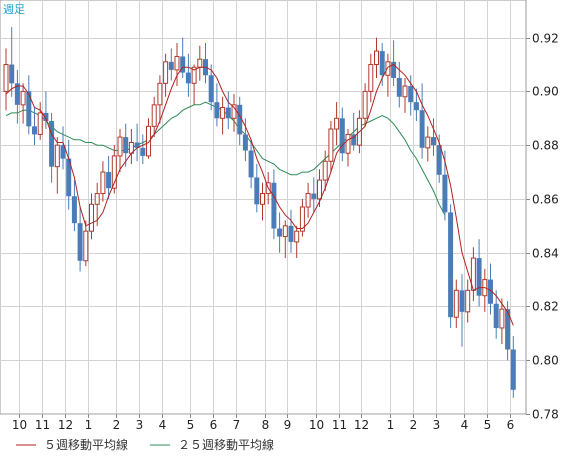 Image resolution: width=574 pixels, height=462 pixels. What do you see at coordinates (89, 425) in the screenshot?
I see `x-tick-label: 1` at bounding box center [89, 425].